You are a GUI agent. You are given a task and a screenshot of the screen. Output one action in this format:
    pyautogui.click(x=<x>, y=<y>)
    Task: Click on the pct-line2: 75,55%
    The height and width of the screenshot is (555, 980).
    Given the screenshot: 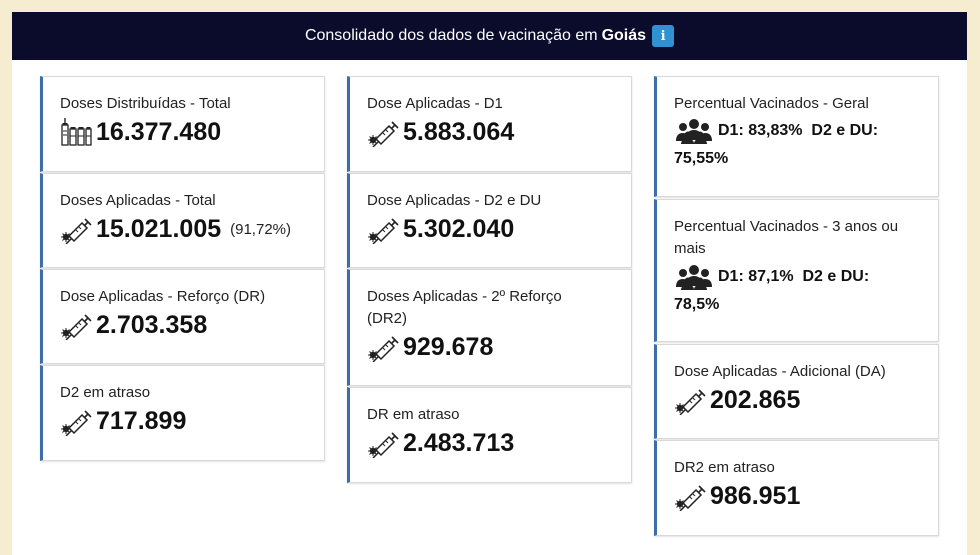 What is the action you would take?
    pyautogui.click(x=701, y=158)
    